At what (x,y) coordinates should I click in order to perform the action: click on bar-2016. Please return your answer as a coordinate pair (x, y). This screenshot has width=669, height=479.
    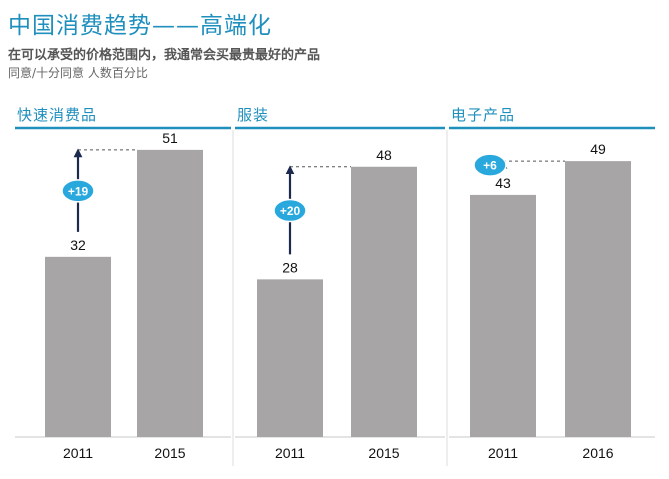
    Looking at the image, I should click on (598, 299).